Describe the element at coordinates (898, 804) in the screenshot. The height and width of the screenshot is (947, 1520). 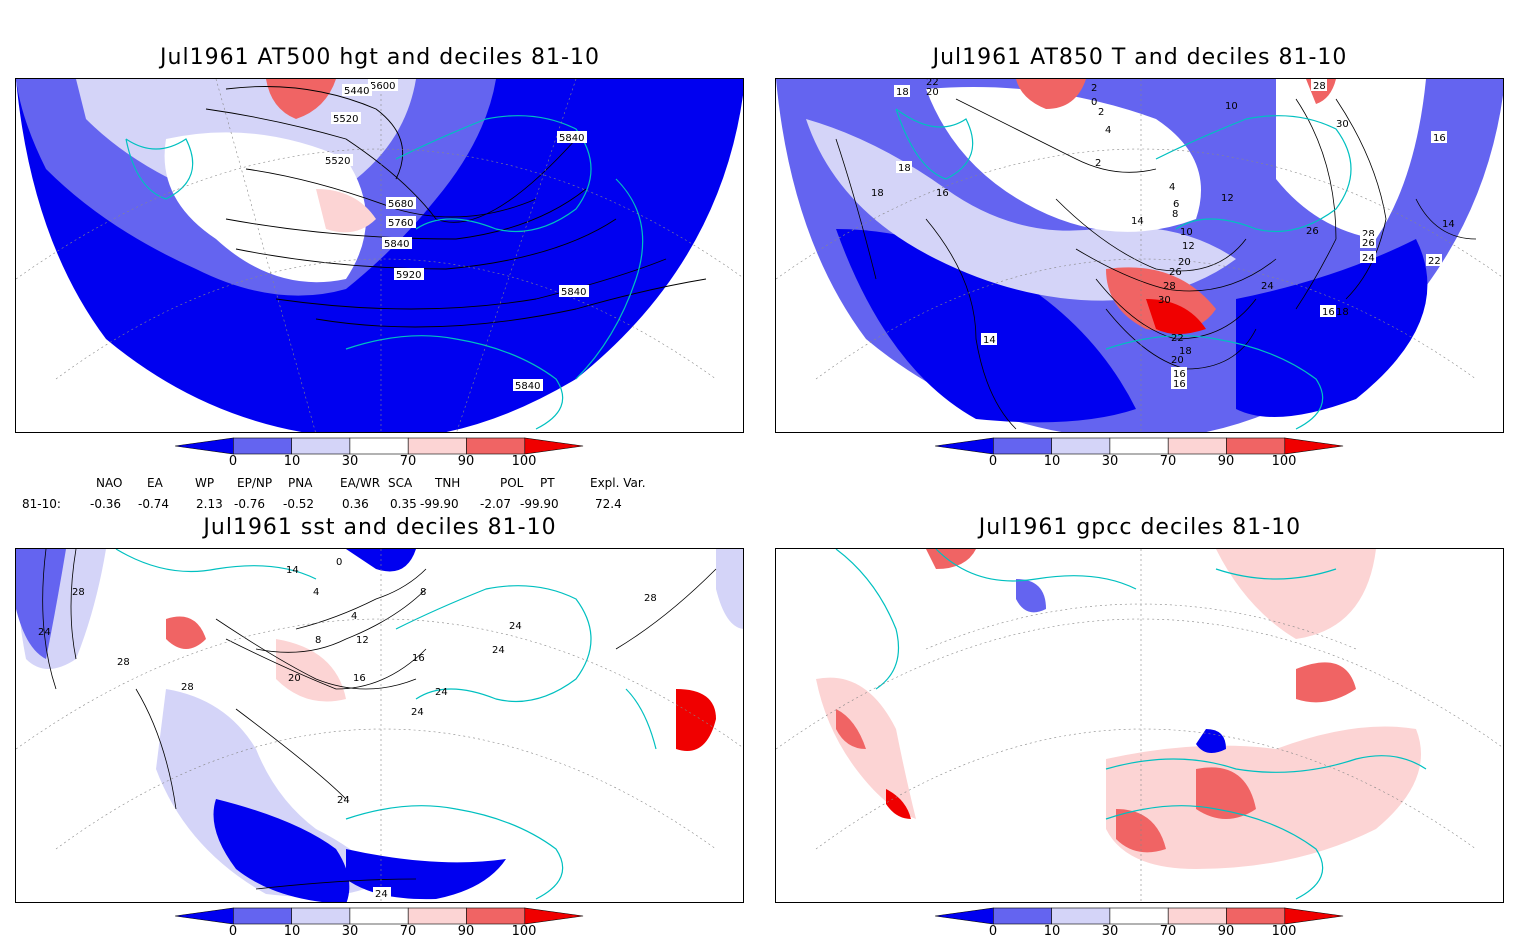
I see `decile-region-100a` at that location.